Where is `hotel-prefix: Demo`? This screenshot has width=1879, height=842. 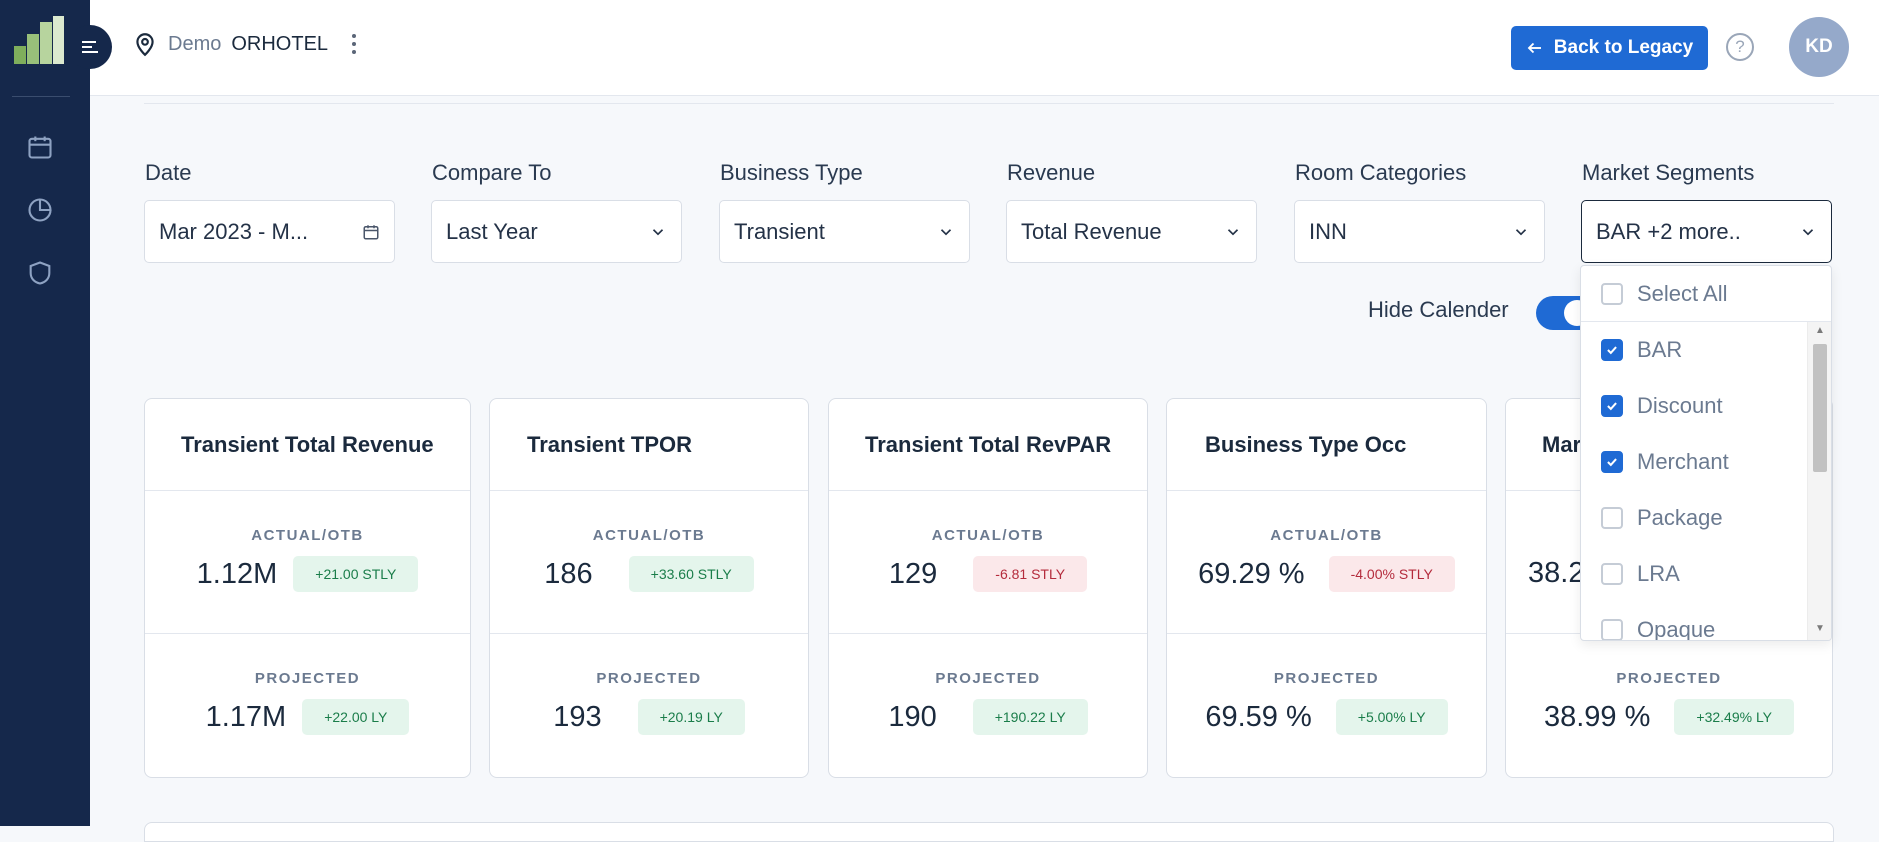
hotel-prefix: Demo is located at coordinates (195, 43).